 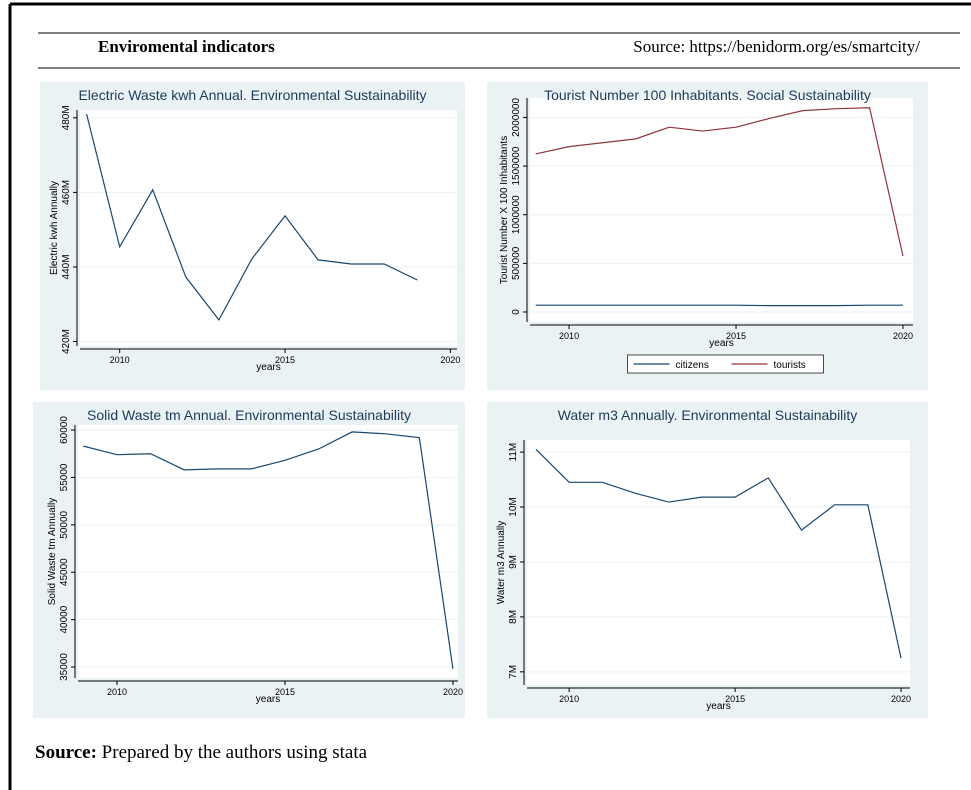 I want to click on y-tick-label: 45000, so click(x=64, y=572).